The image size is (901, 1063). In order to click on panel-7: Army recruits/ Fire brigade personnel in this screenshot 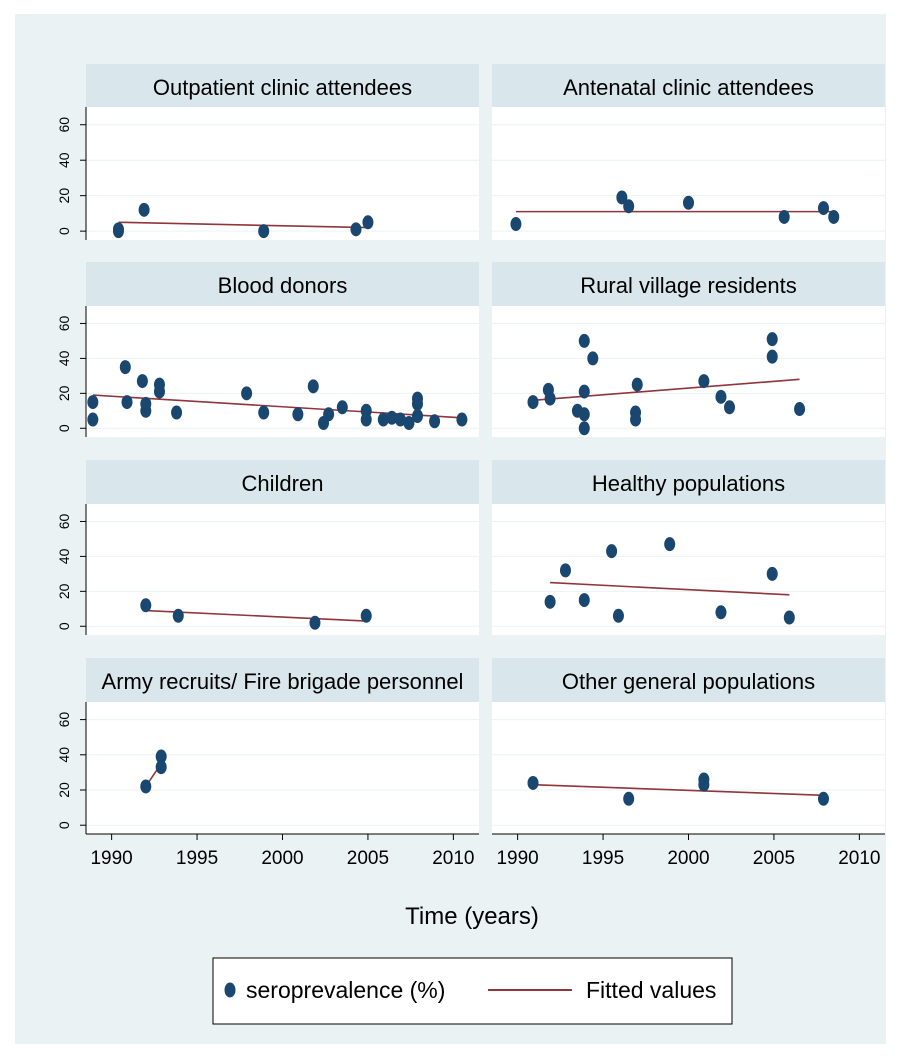, I will do `click(282, 746)`.